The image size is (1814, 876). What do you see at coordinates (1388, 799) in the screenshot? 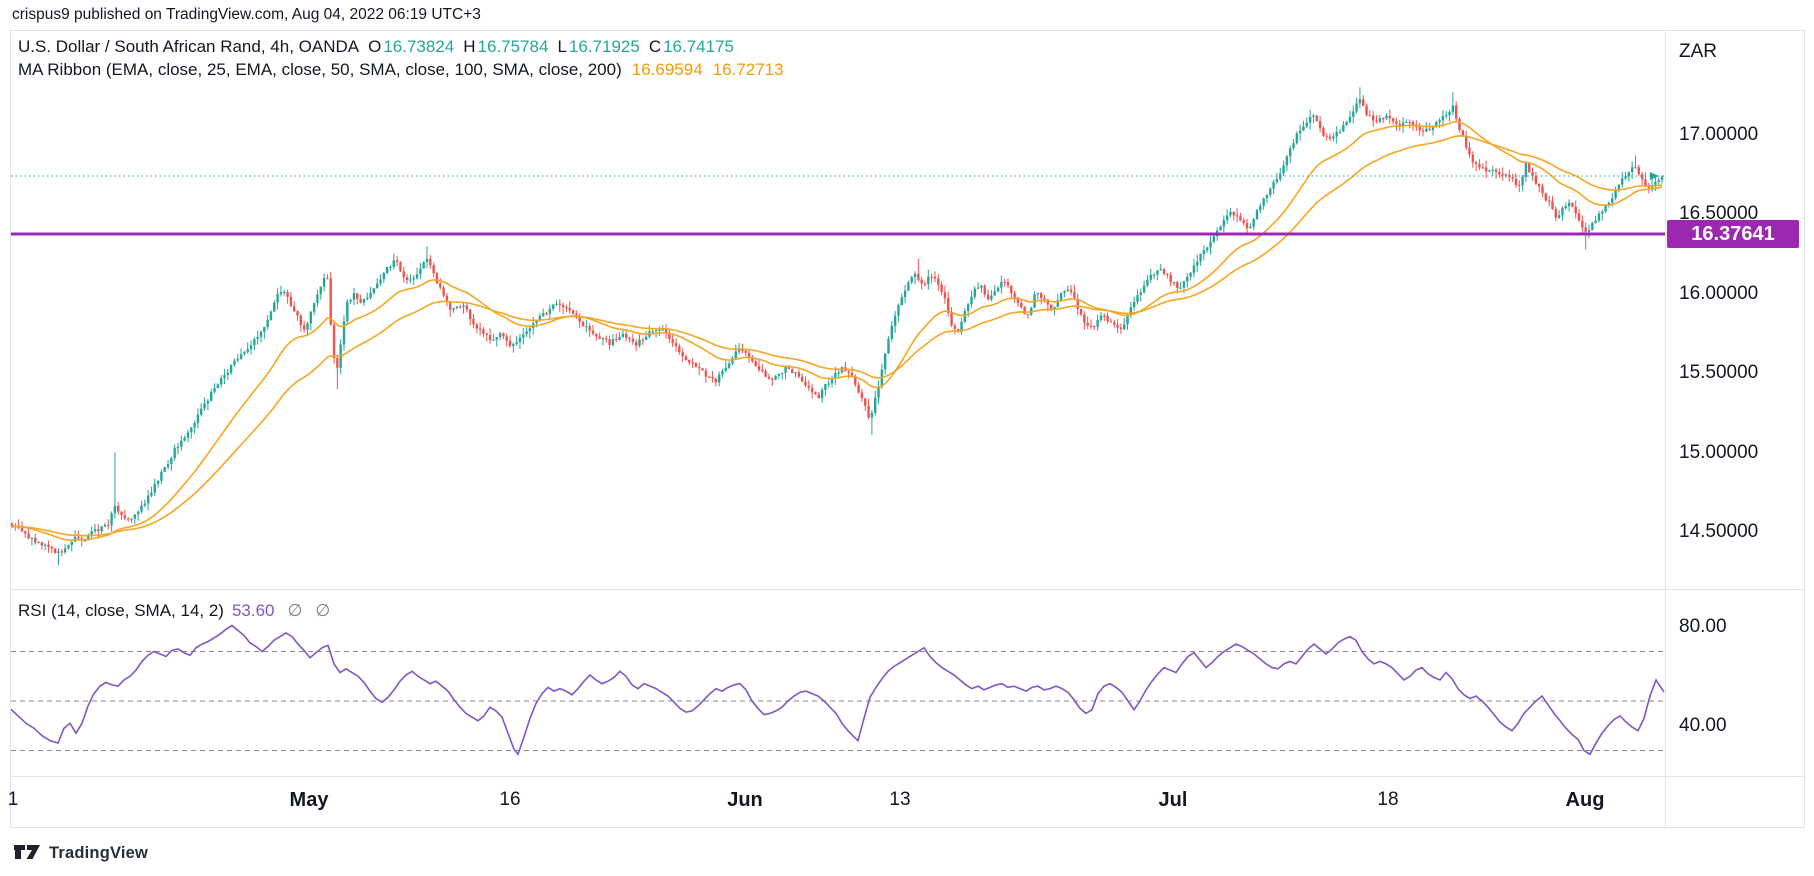
I see `time-axis-label: 18` at bounding box center [1388, 799].